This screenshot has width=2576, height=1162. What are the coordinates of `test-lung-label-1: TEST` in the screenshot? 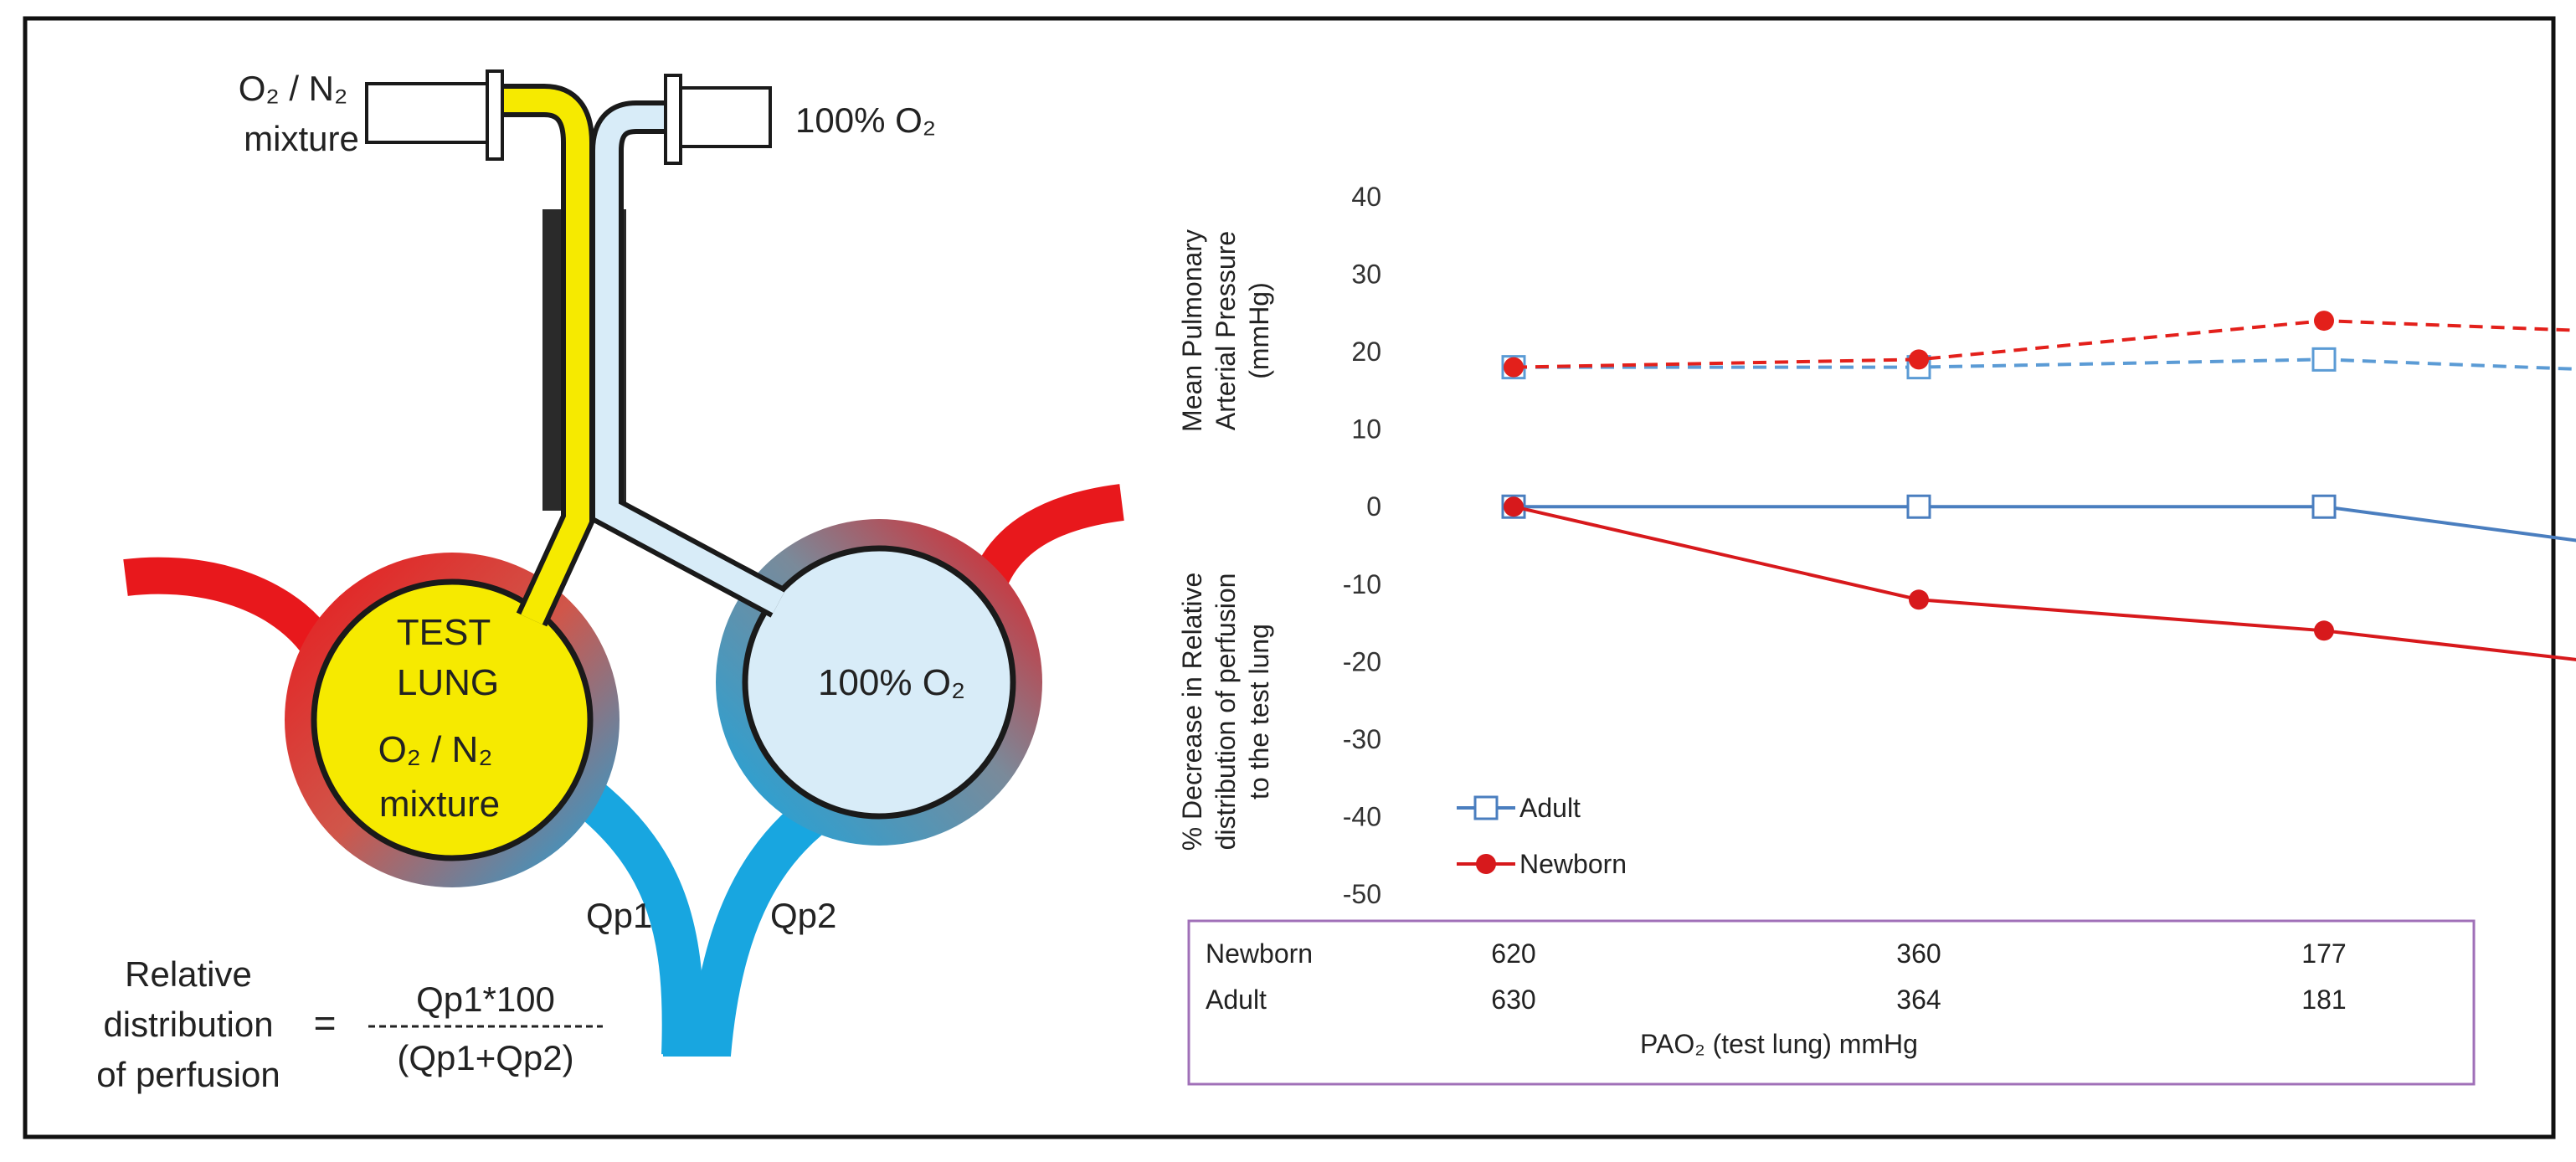 It's located at (444, 632).